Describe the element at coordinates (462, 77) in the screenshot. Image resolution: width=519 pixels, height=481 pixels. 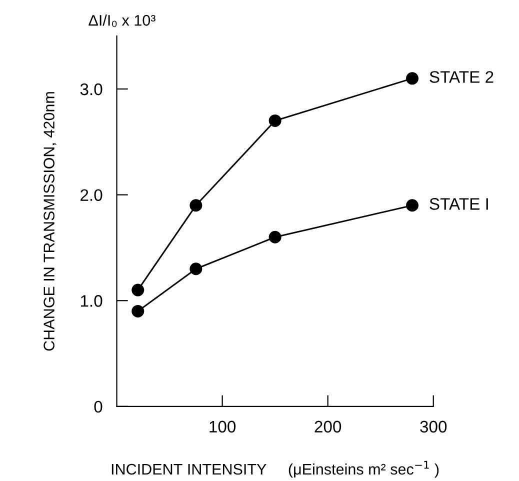
I see `series-label: STATE 2` at that location.